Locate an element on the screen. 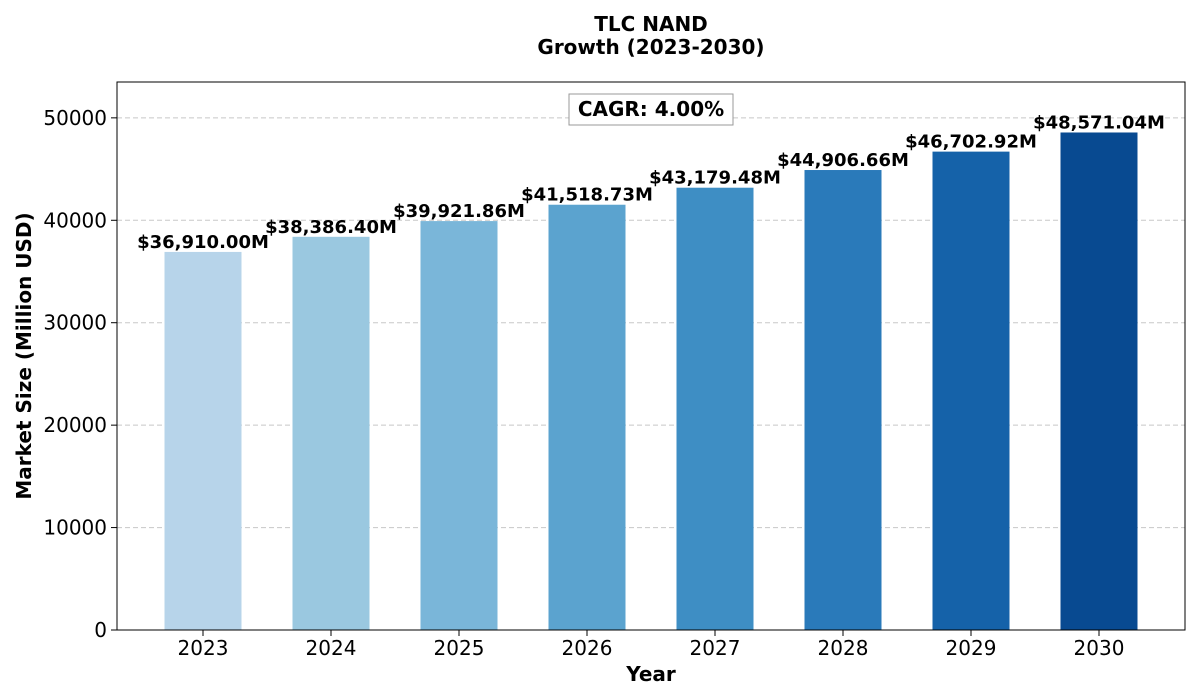  y-tick-label: 10000 is located at coordinates (75, 528).